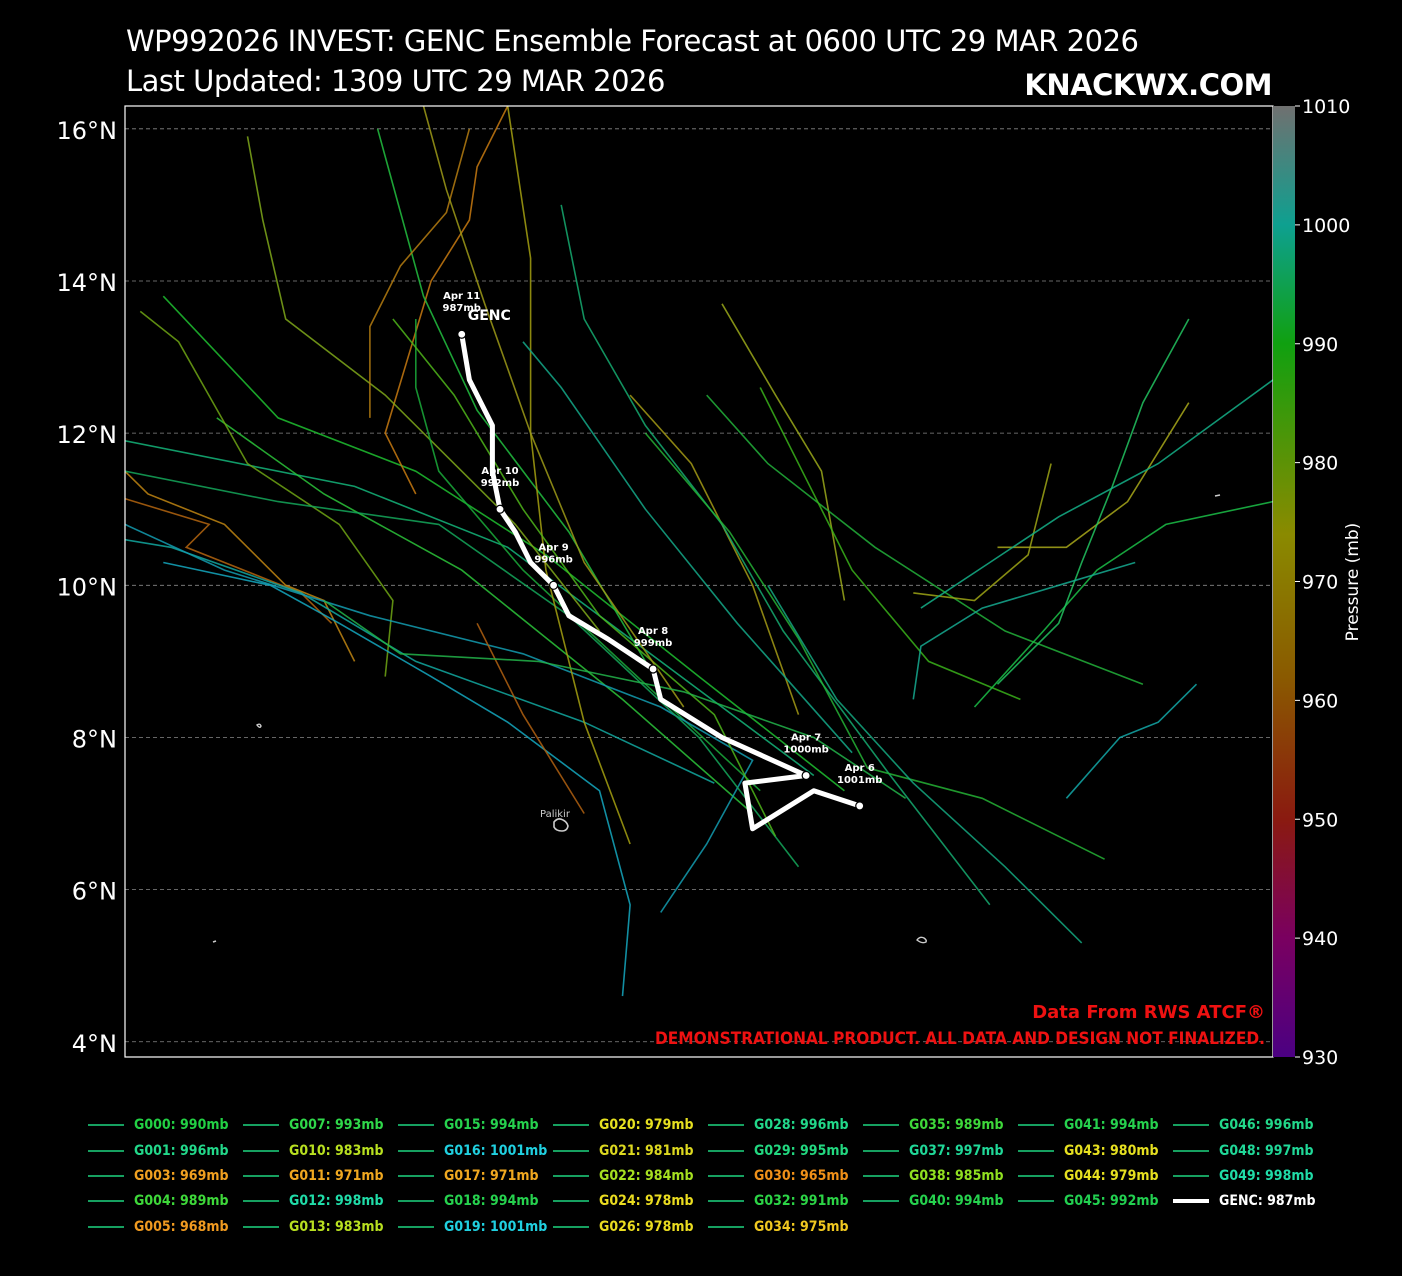 Image resolution: width=1402 pixels, height=1276 pixels. I want to click on legend-label: G034: 975mb, so click(801, 1227).